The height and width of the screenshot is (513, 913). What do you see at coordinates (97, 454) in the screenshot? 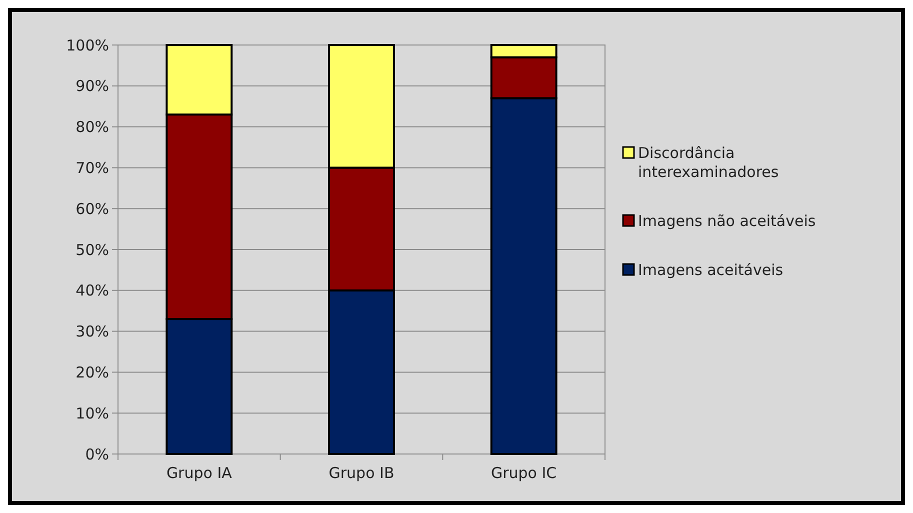
I see `y-tick-label: 0%` at bounding box center [97, 454].